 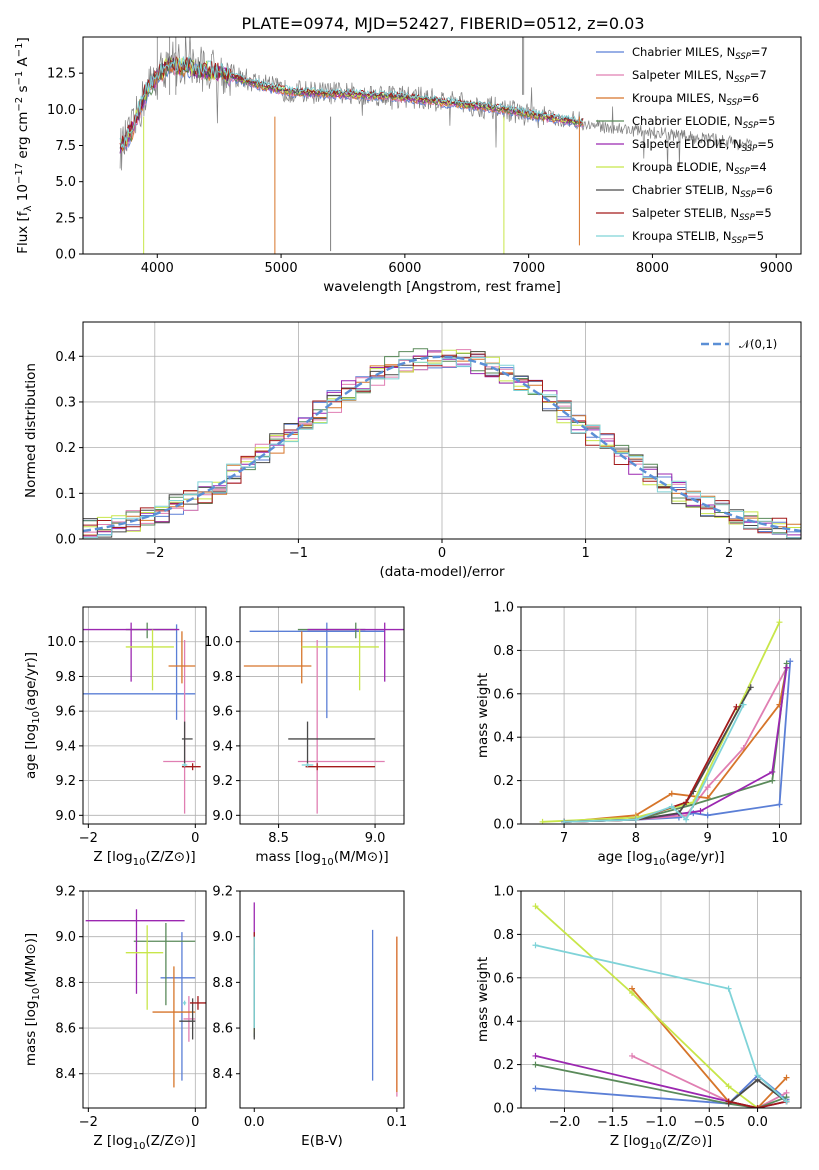 I want to click on x-tick-label: 0, so click(x=195, y=1122).